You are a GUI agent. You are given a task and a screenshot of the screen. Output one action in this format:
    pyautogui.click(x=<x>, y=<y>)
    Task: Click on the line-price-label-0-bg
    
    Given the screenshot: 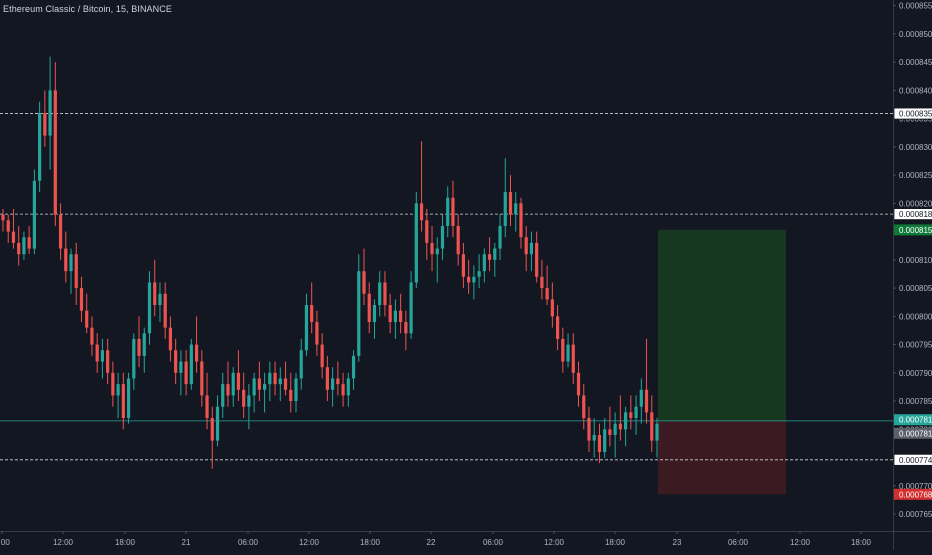 What is the action you would take?
    pyautogui.click(x=912, y=113)
    